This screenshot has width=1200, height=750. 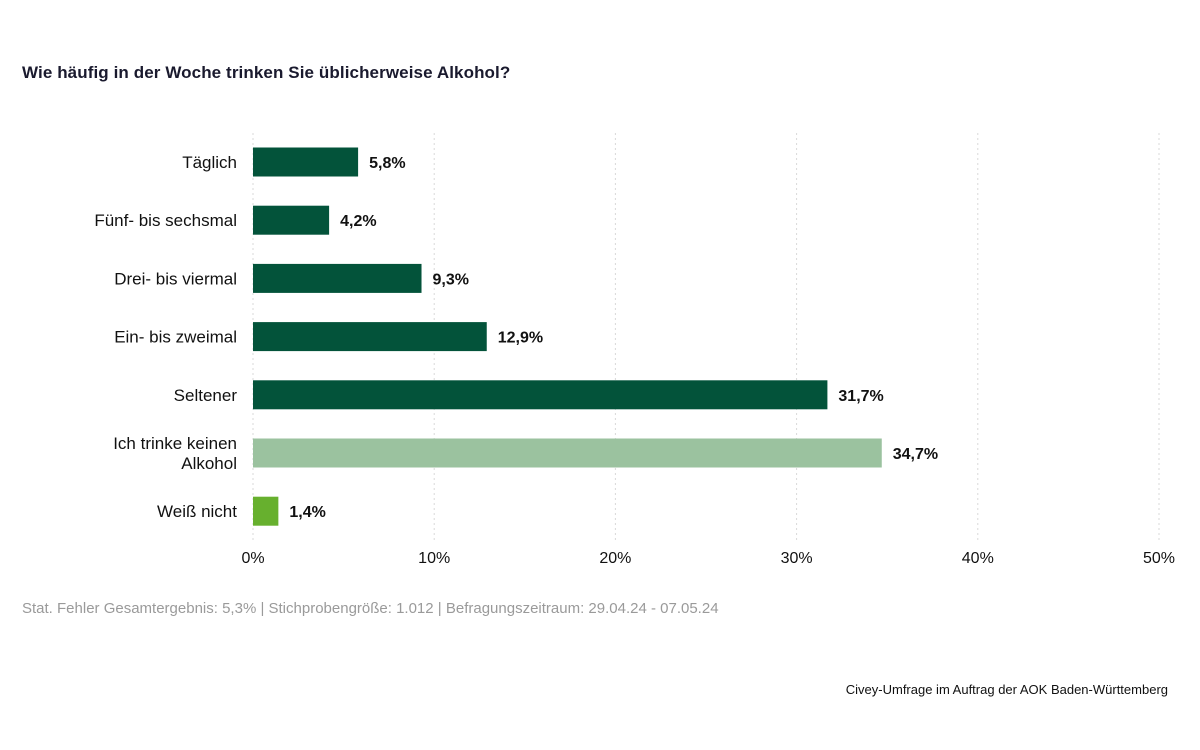 I want to click on bar-value-label: 31,7%, so click(x=860, y=396).